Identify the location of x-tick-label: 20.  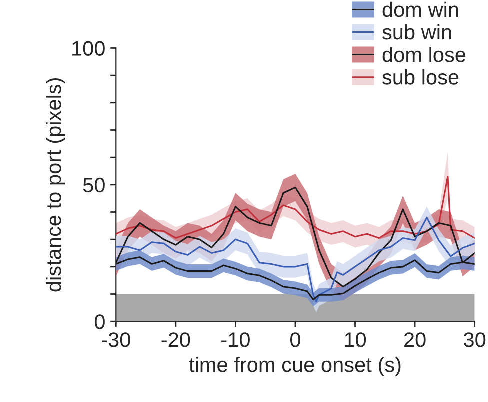
(415, 340).